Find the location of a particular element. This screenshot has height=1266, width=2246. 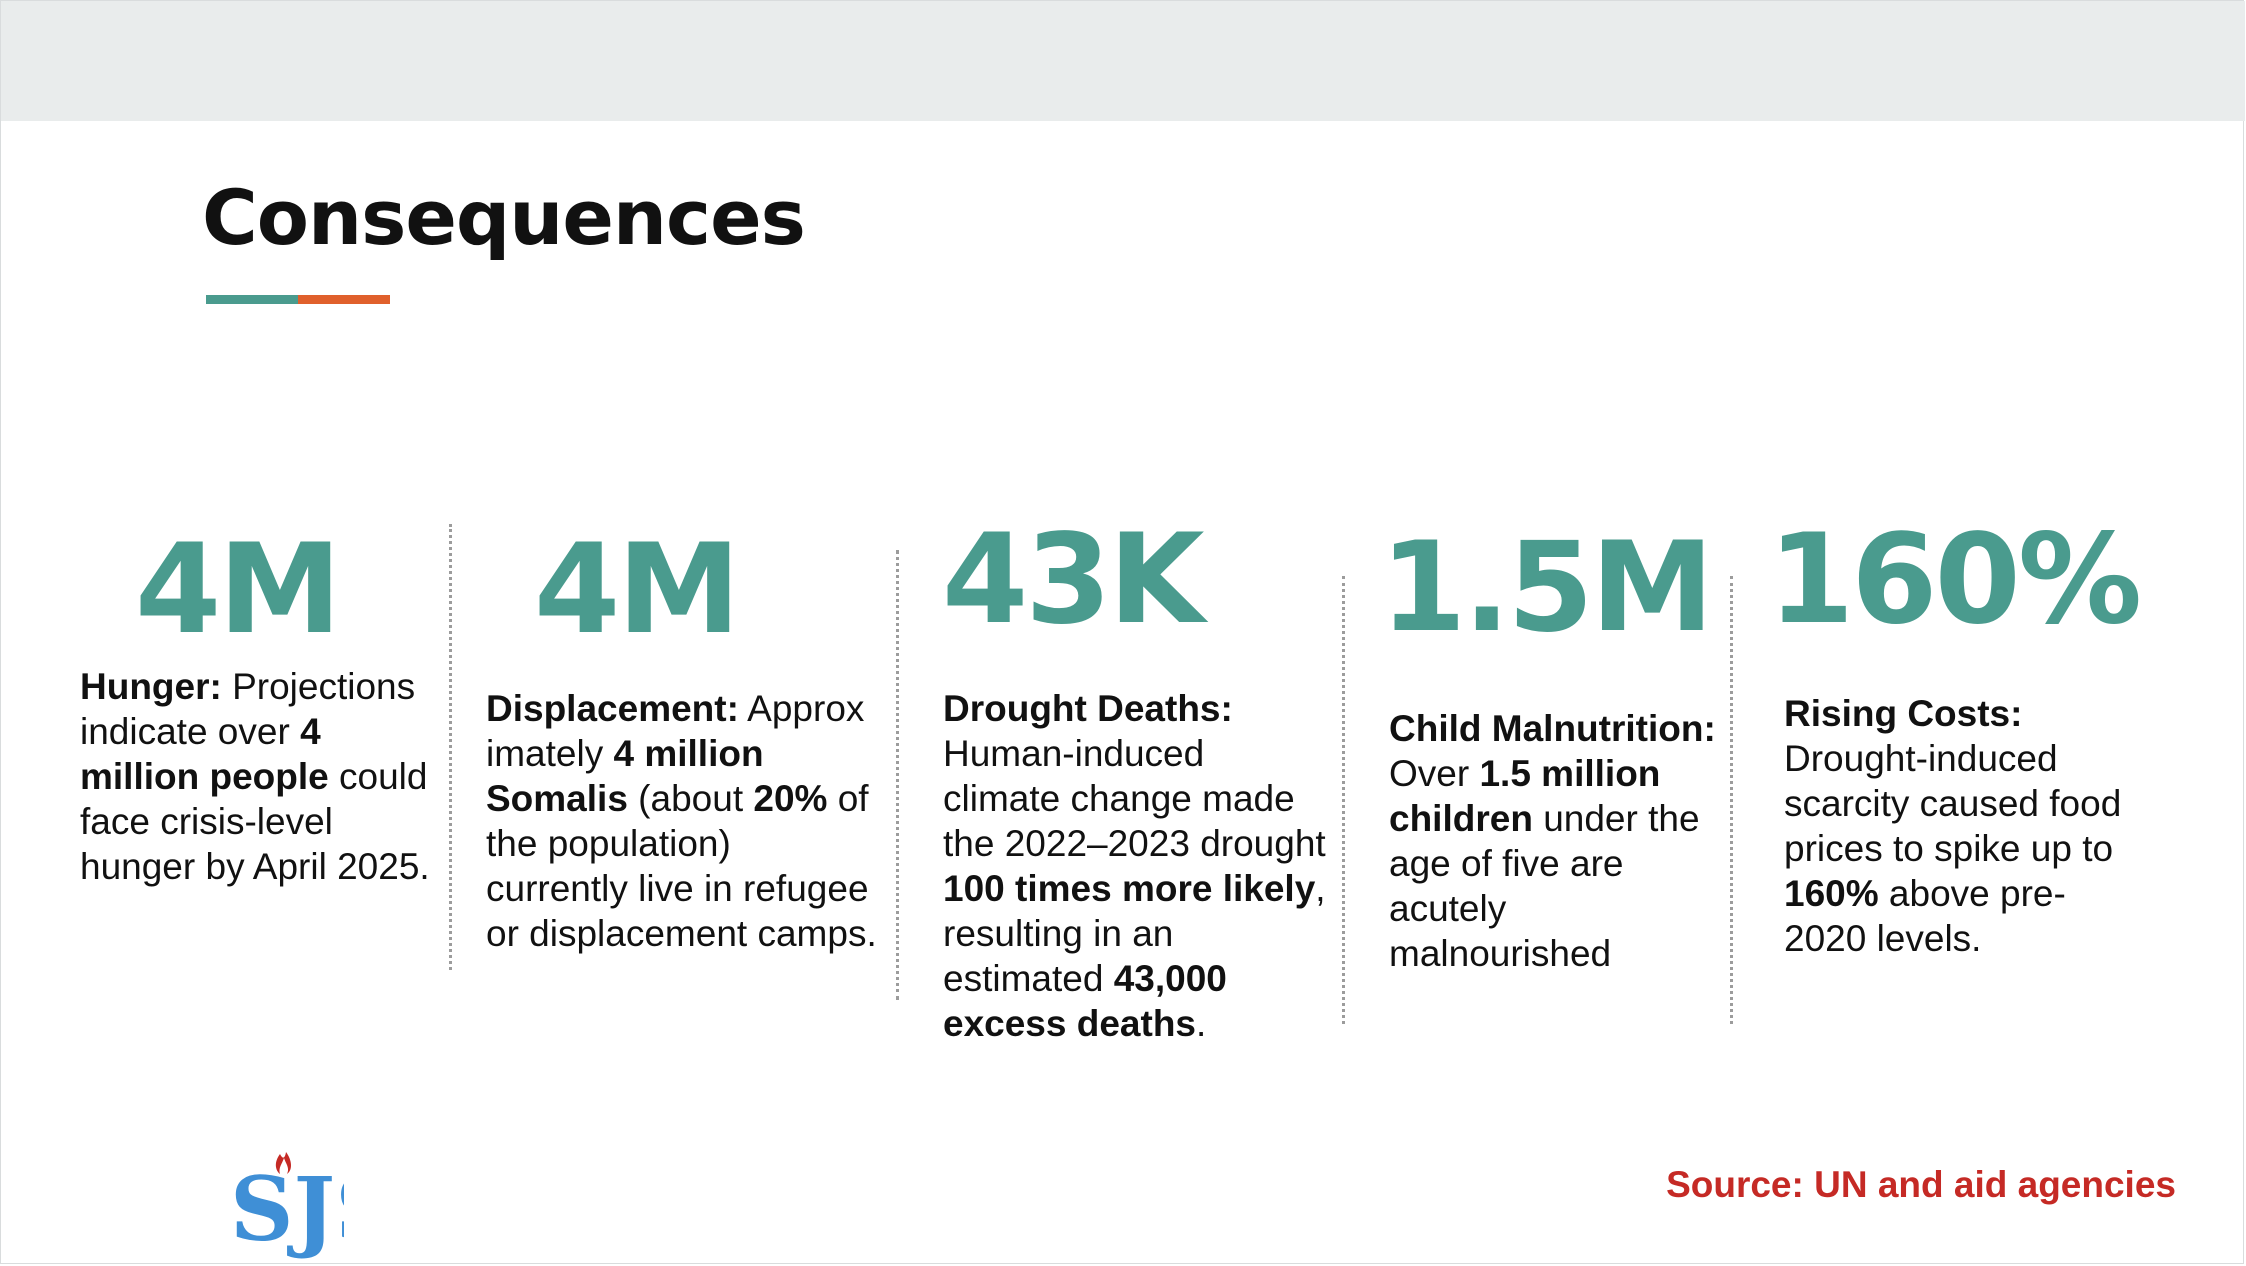

stat-body-text: Approx imately is located at coordinates (675, 731).